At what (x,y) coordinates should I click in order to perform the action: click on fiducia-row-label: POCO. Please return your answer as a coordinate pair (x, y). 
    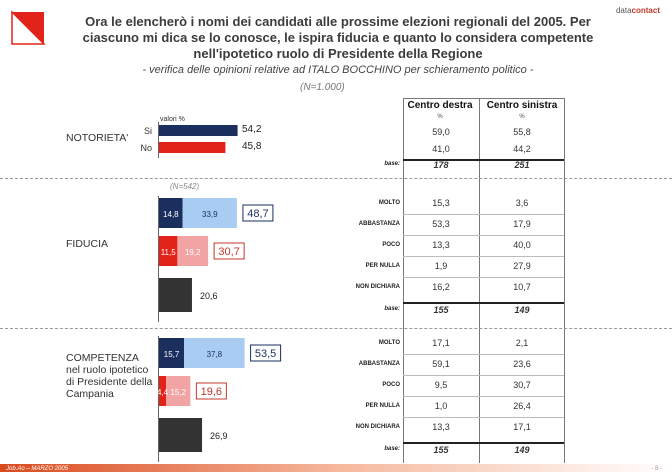
    Looking at the image, I should click on (391, 245).